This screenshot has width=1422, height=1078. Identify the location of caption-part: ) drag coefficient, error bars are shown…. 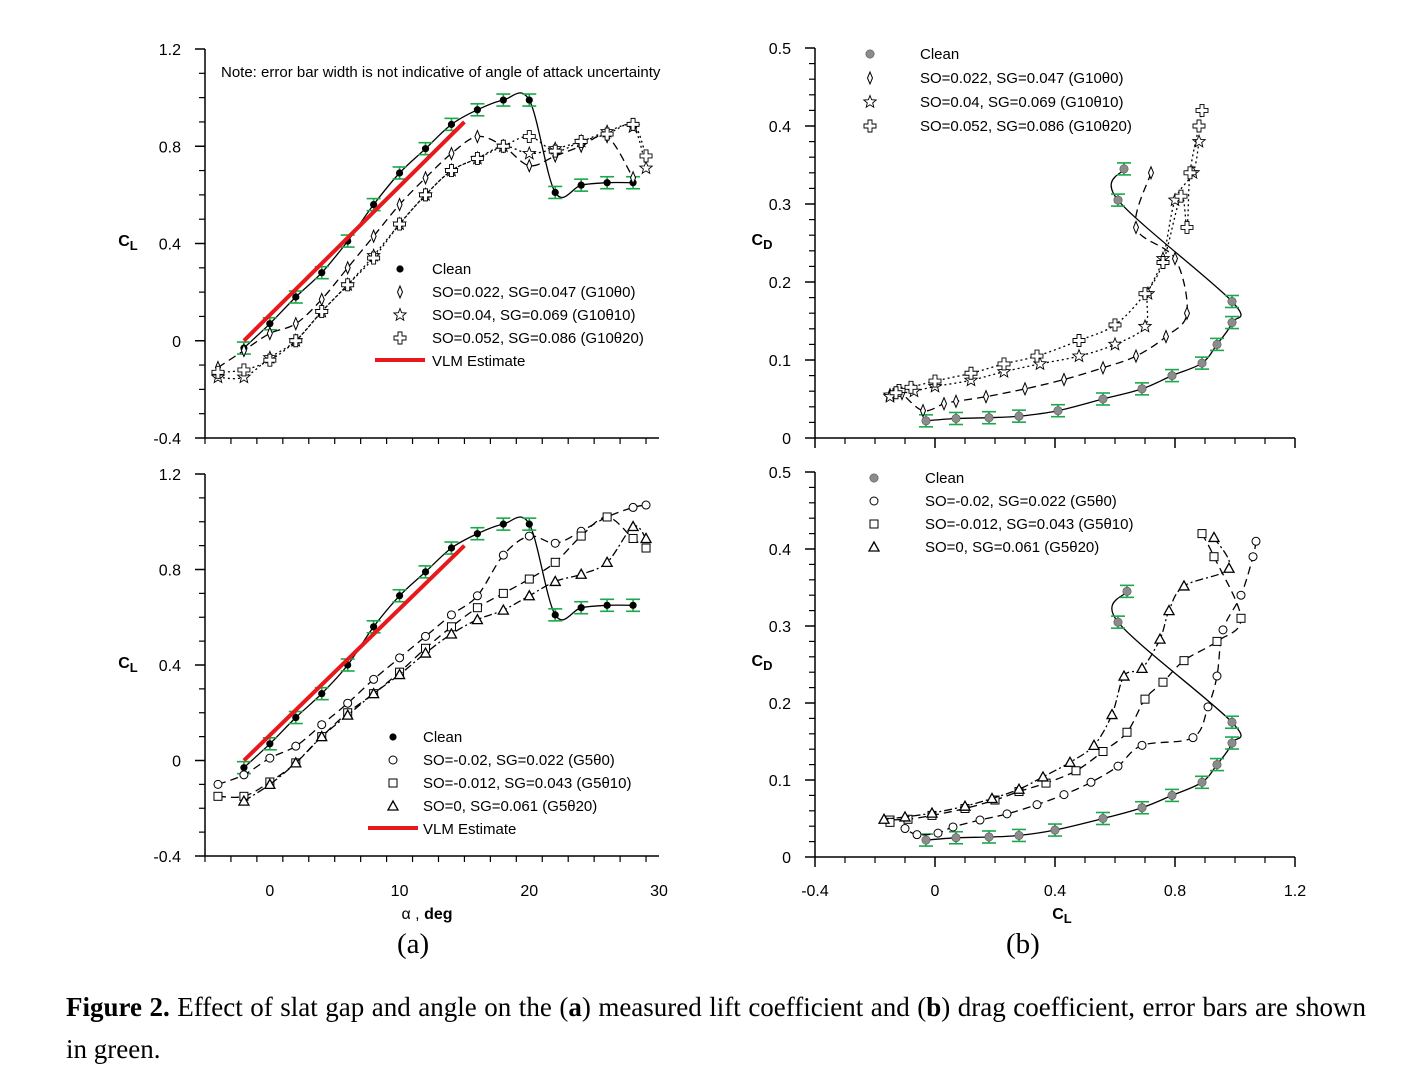
(716, 1028).